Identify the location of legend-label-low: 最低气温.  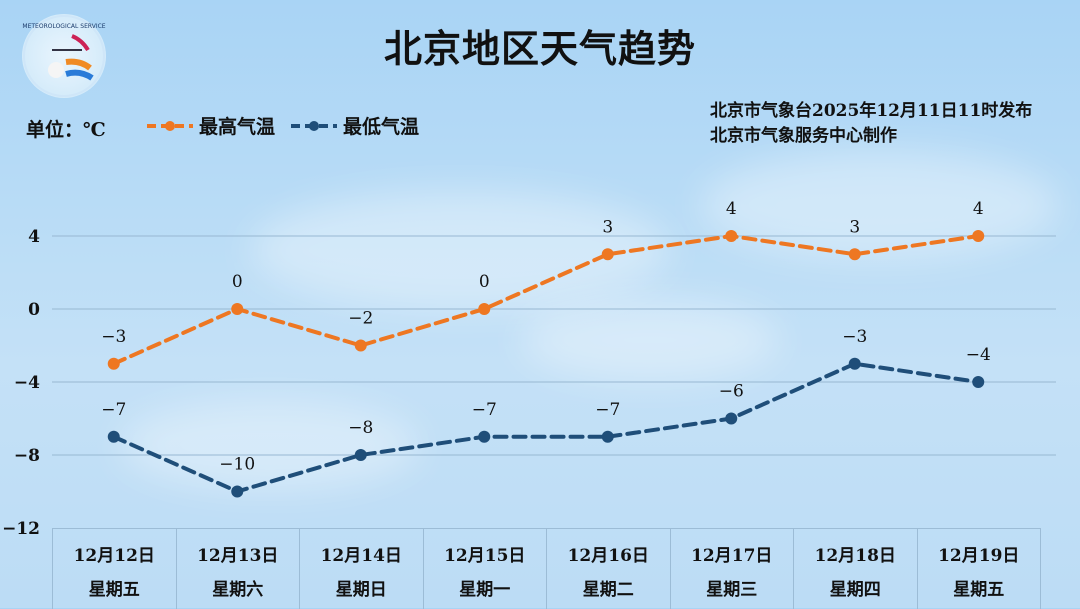
(381, 127).